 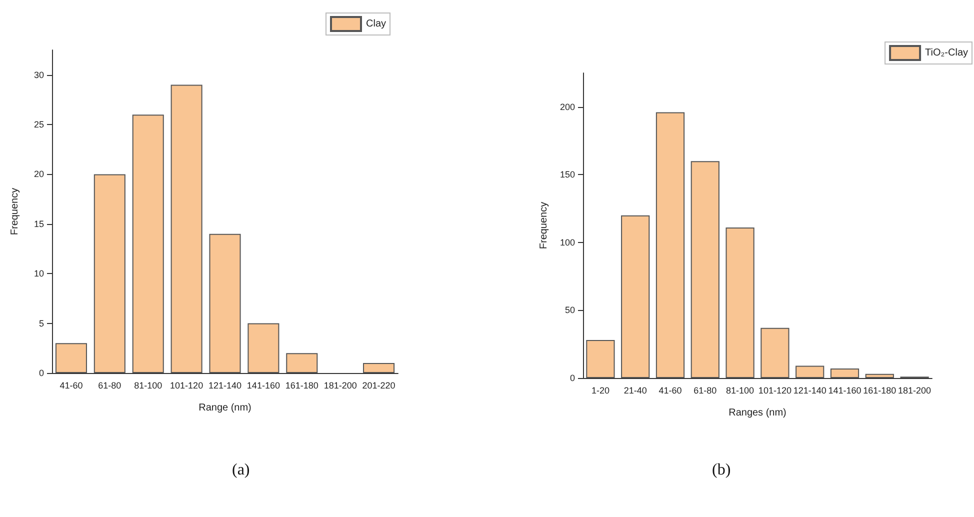 I want to click on legend-label: TiO₂-Clay, so click(x=946, y=53).